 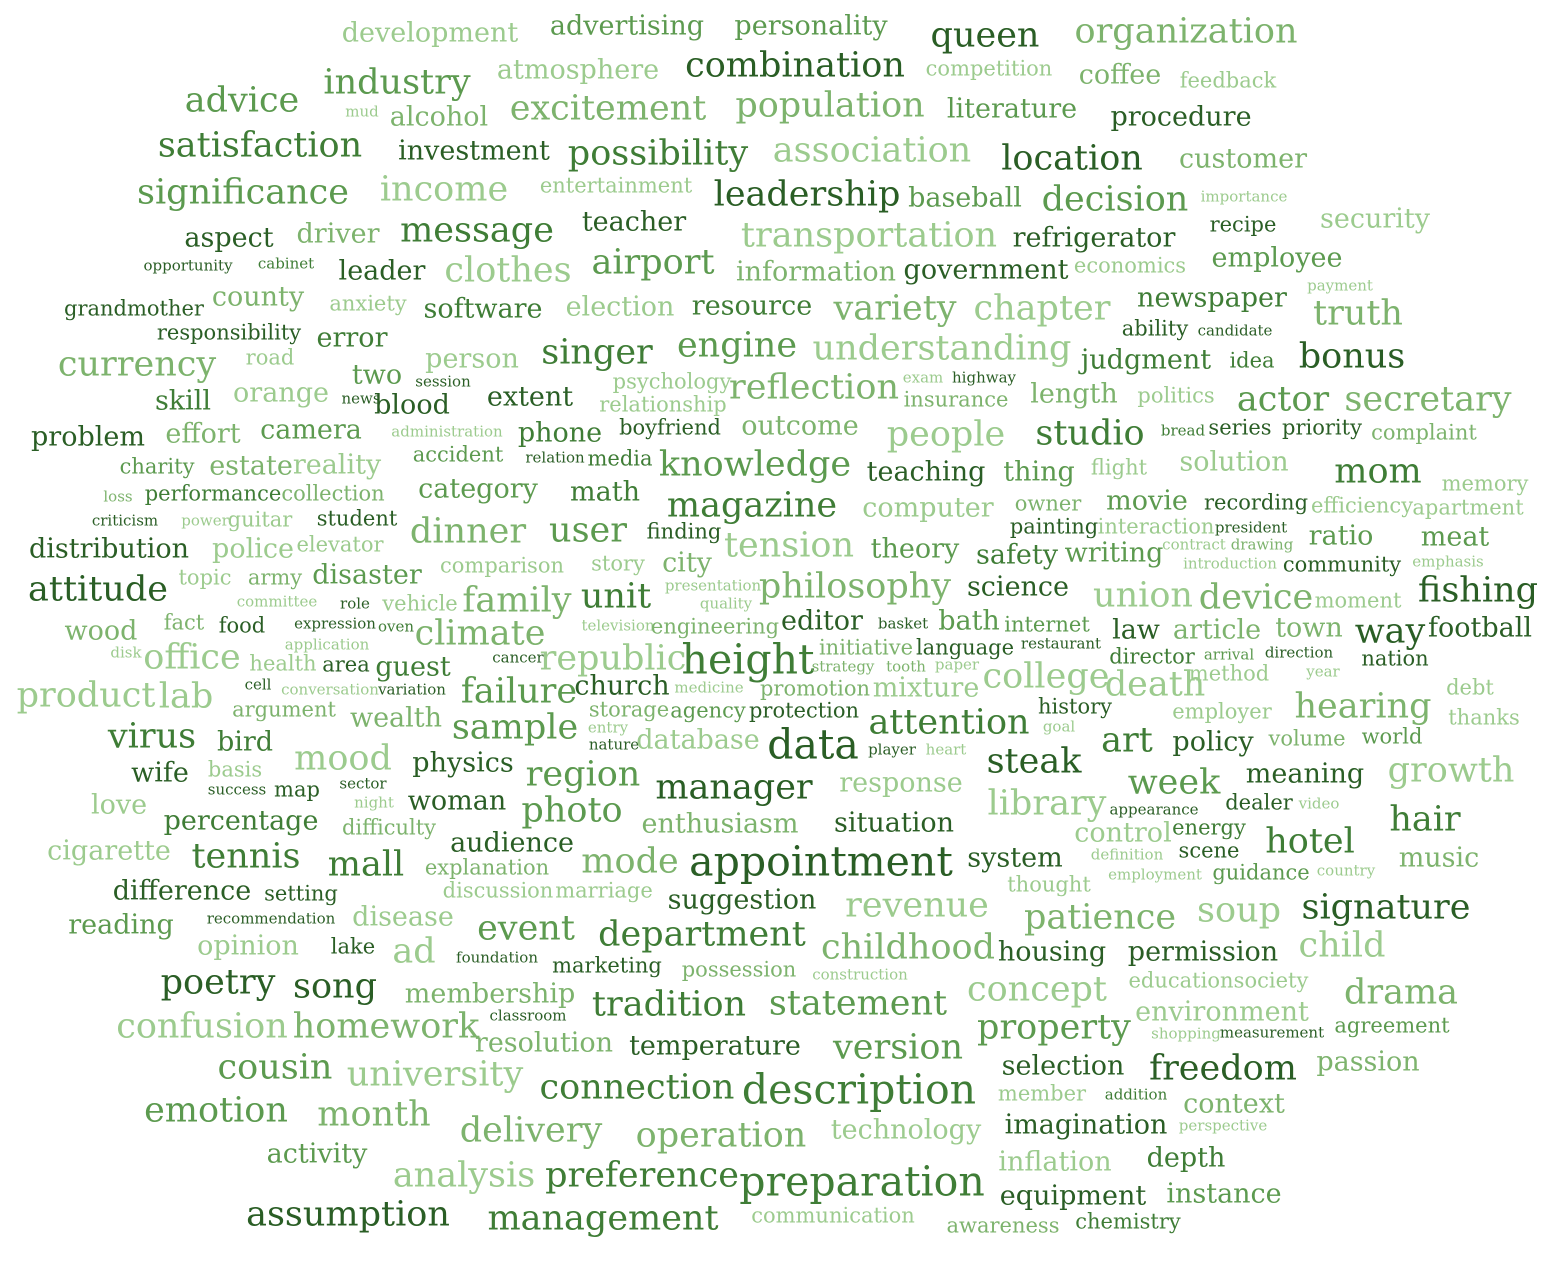 I want to click on word-method: method, so click(x=1229, y=673).